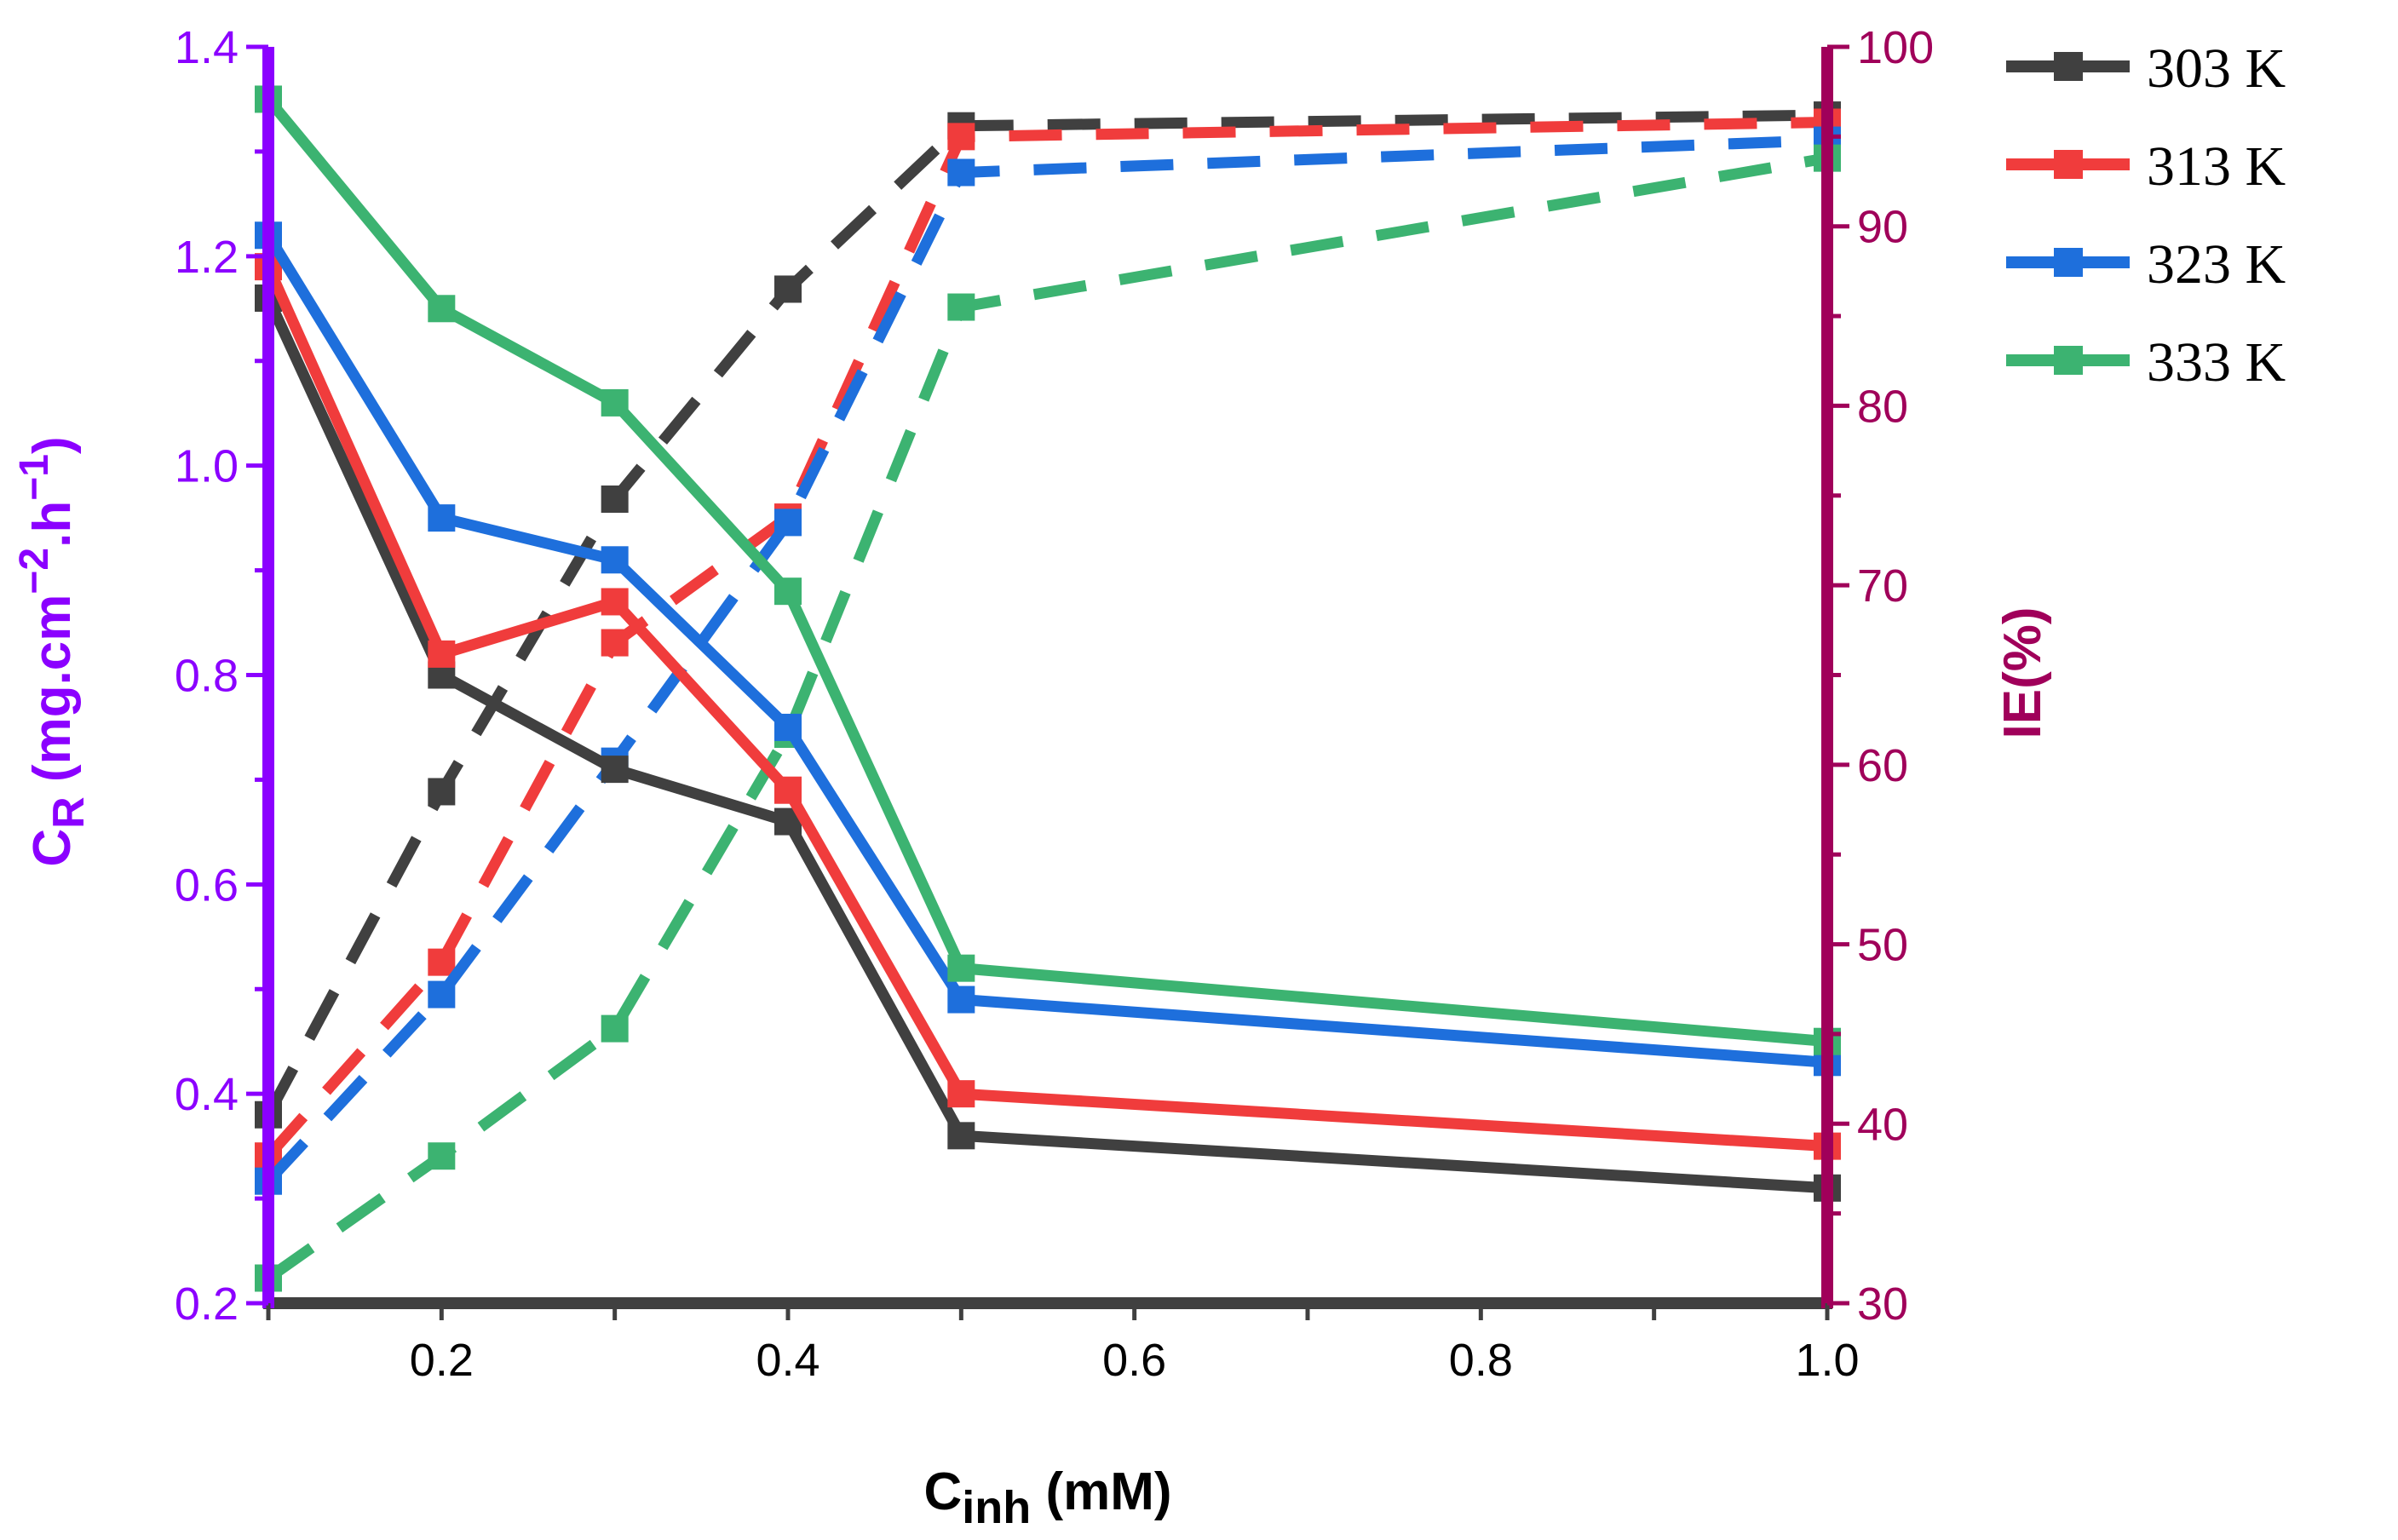 The height and width of the screenshot is (1540, 2398). Describe the element at coordinates (442, 1360) in the screenshot. I see `x-tick-label: 0.2` at that location.